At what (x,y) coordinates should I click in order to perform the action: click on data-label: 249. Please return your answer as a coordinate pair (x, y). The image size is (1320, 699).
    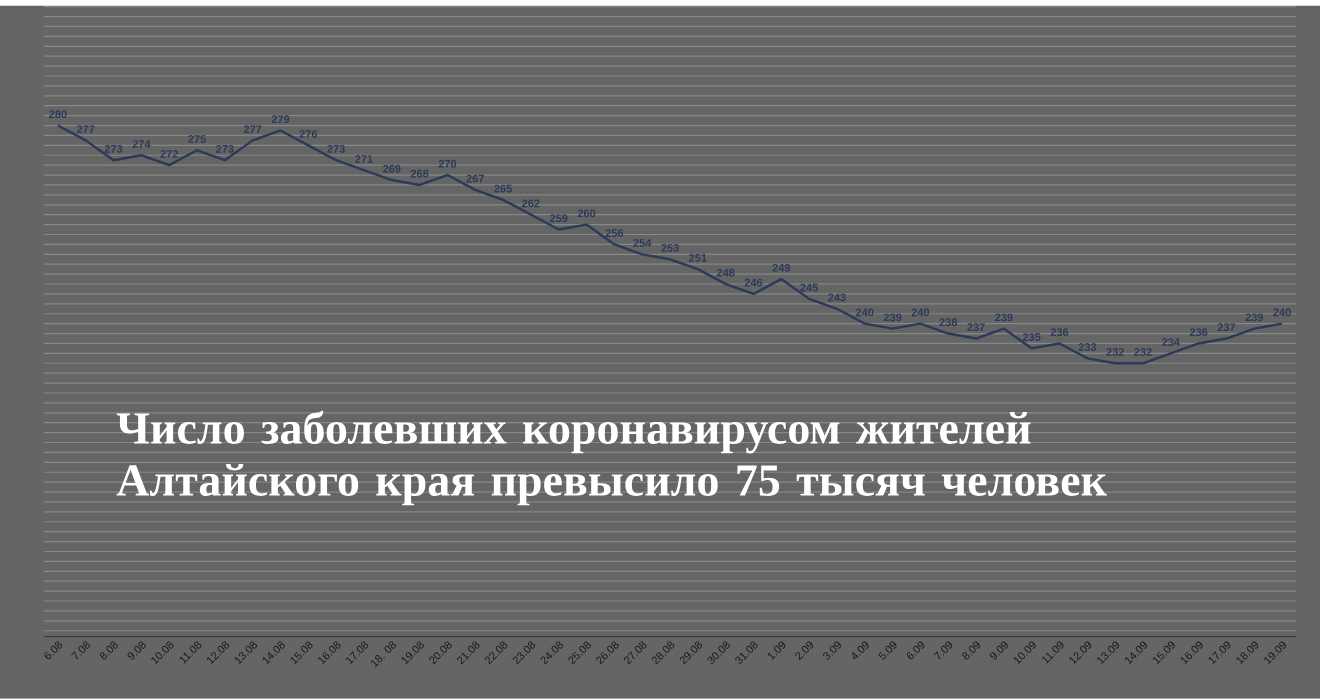
    Looking at the image, I should click on (781, 268).